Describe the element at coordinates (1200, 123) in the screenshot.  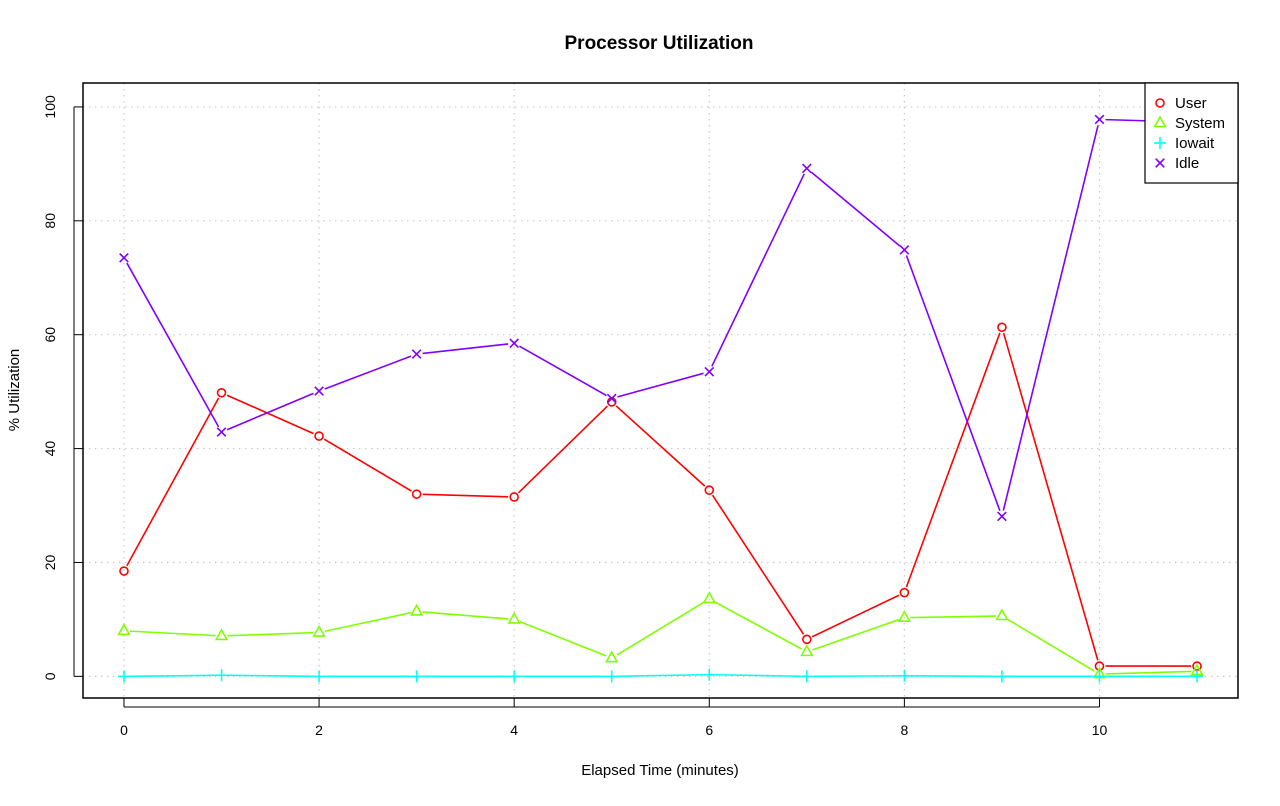
I see `legend-label-system: System` at that location.